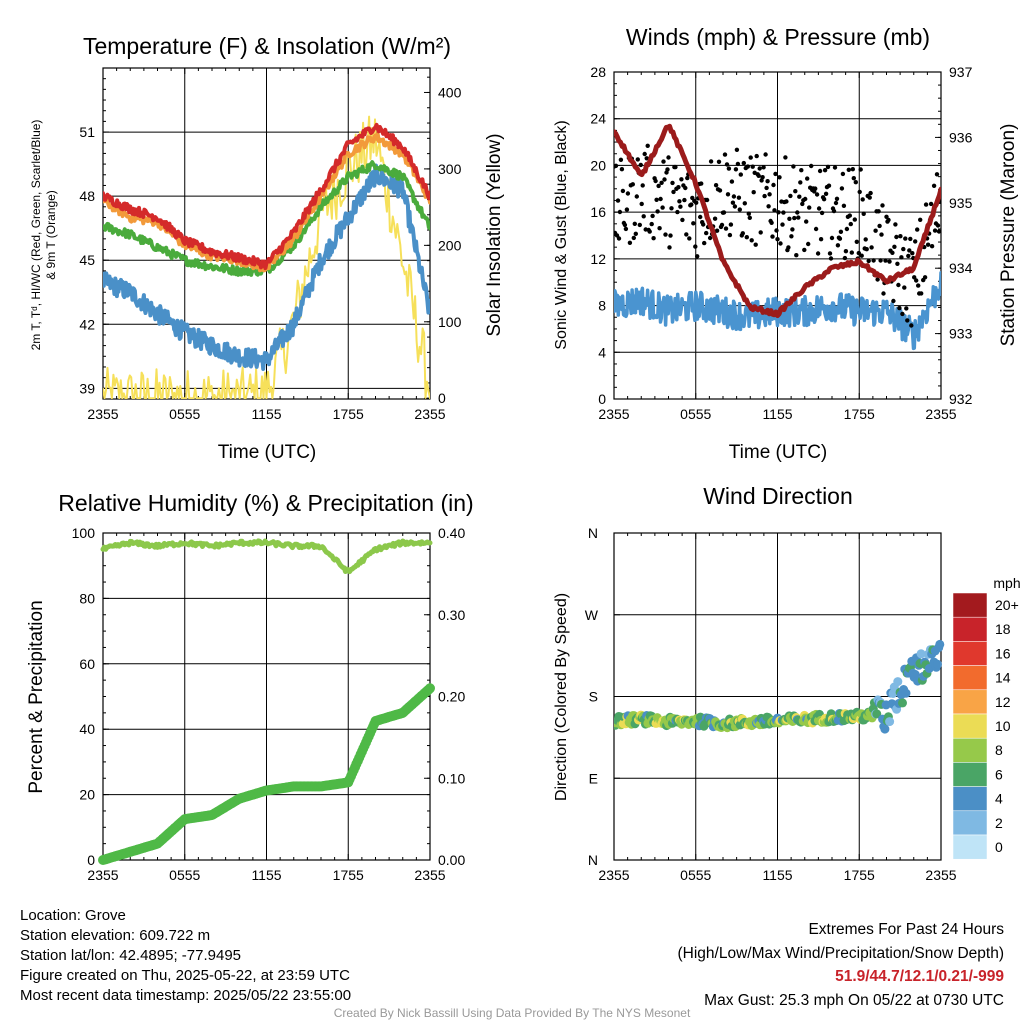  I want to click on temperature-y2-label: Solar Insolation (Yellow), so click(494, 234).